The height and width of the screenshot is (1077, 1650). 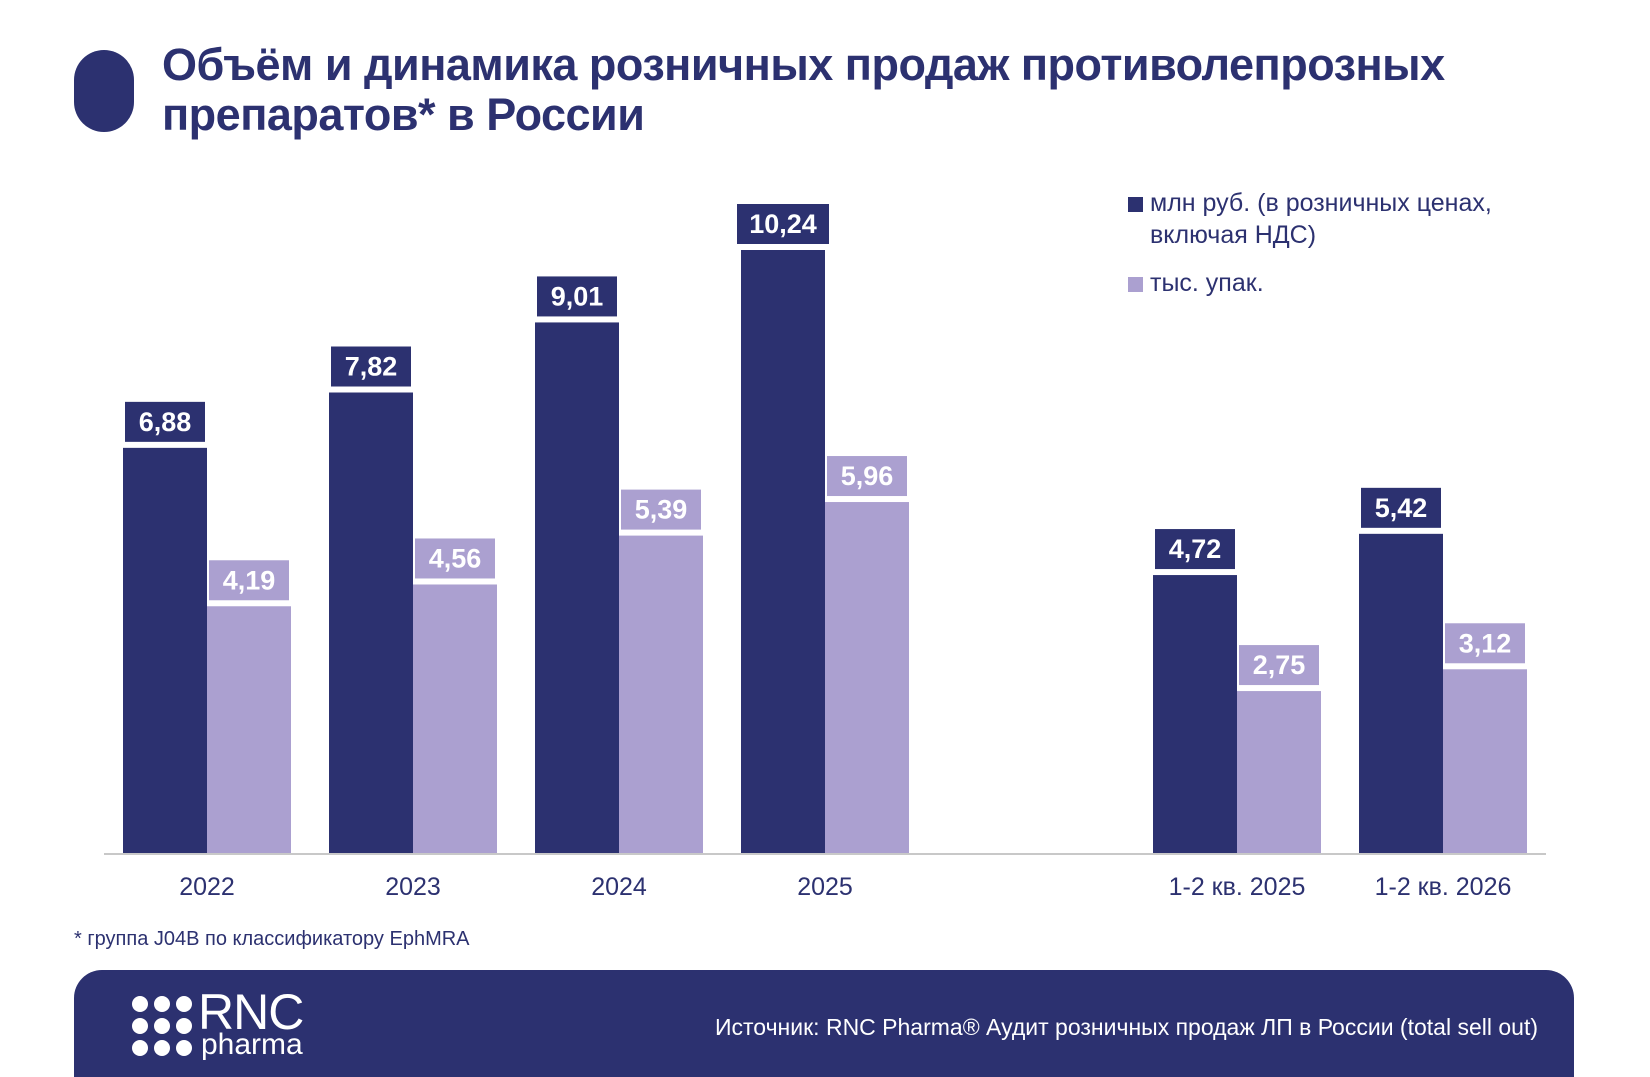 I want to click on data-label-rub-0: 6,88, so click(x=165, y=422).